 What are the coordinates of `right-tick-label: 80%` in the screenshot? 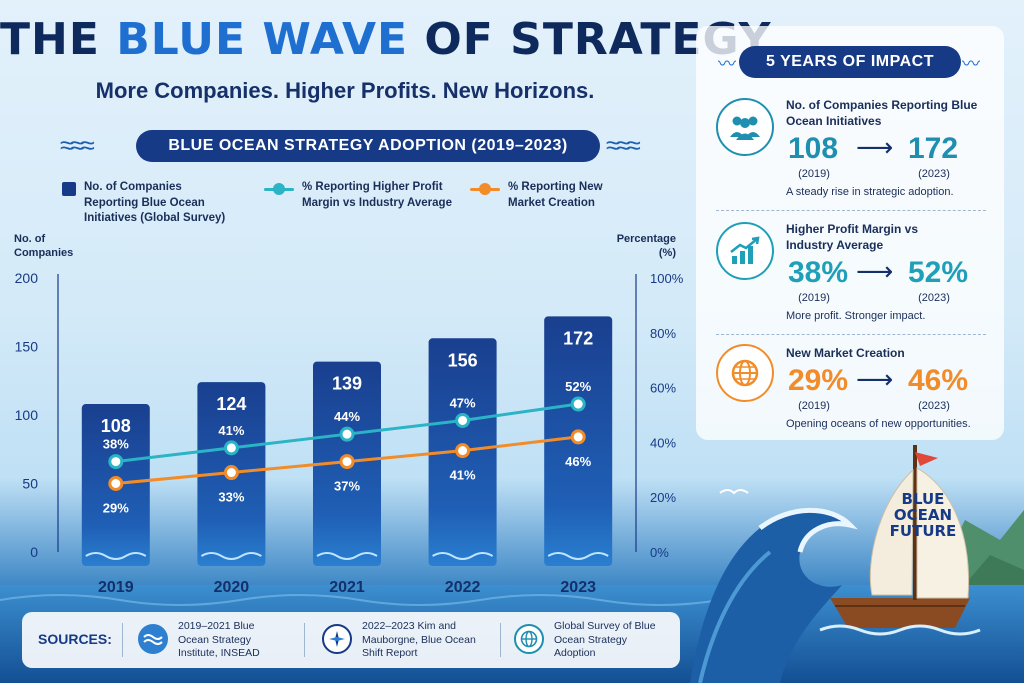 It's located at (663, 333).